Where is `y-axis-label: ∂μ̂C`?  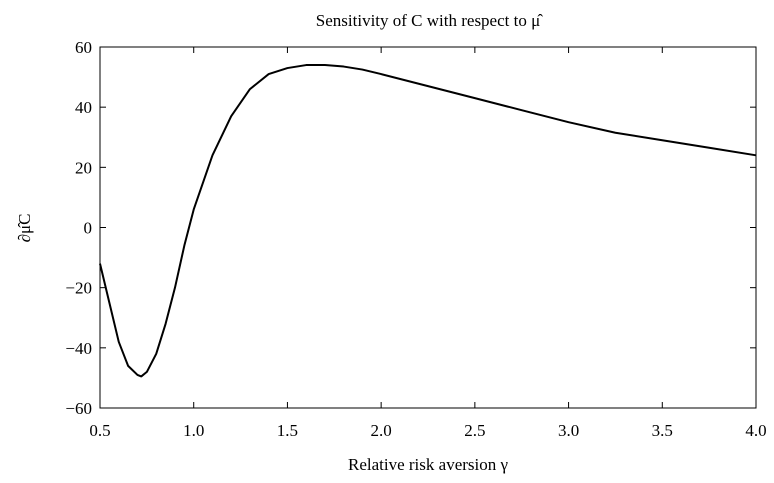
y-axis-label: ∂μ̂C is located at coordinates (24, 228).